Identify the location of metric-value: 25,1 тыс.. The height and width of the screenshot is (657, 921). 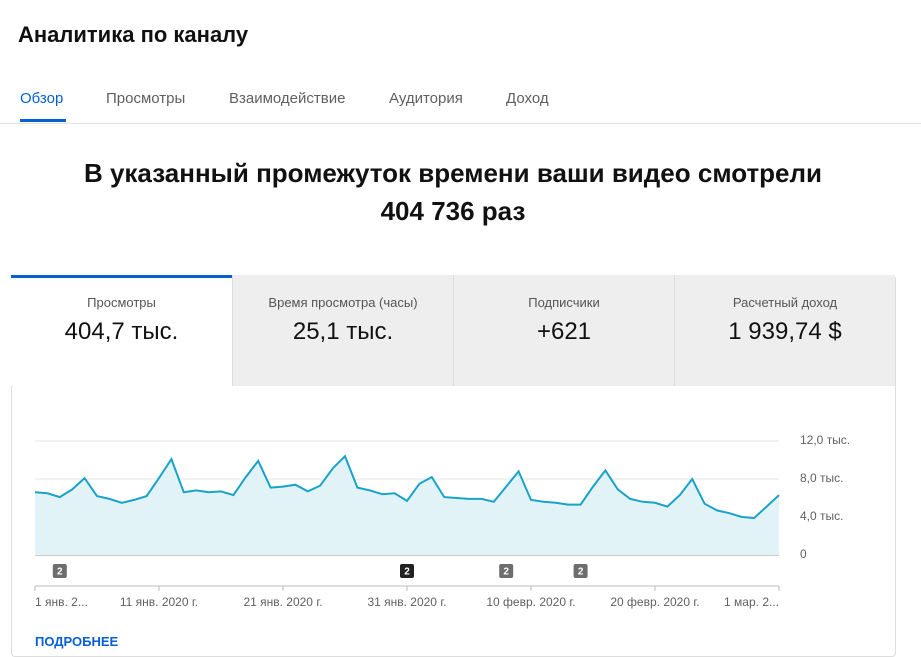
(343, 331).